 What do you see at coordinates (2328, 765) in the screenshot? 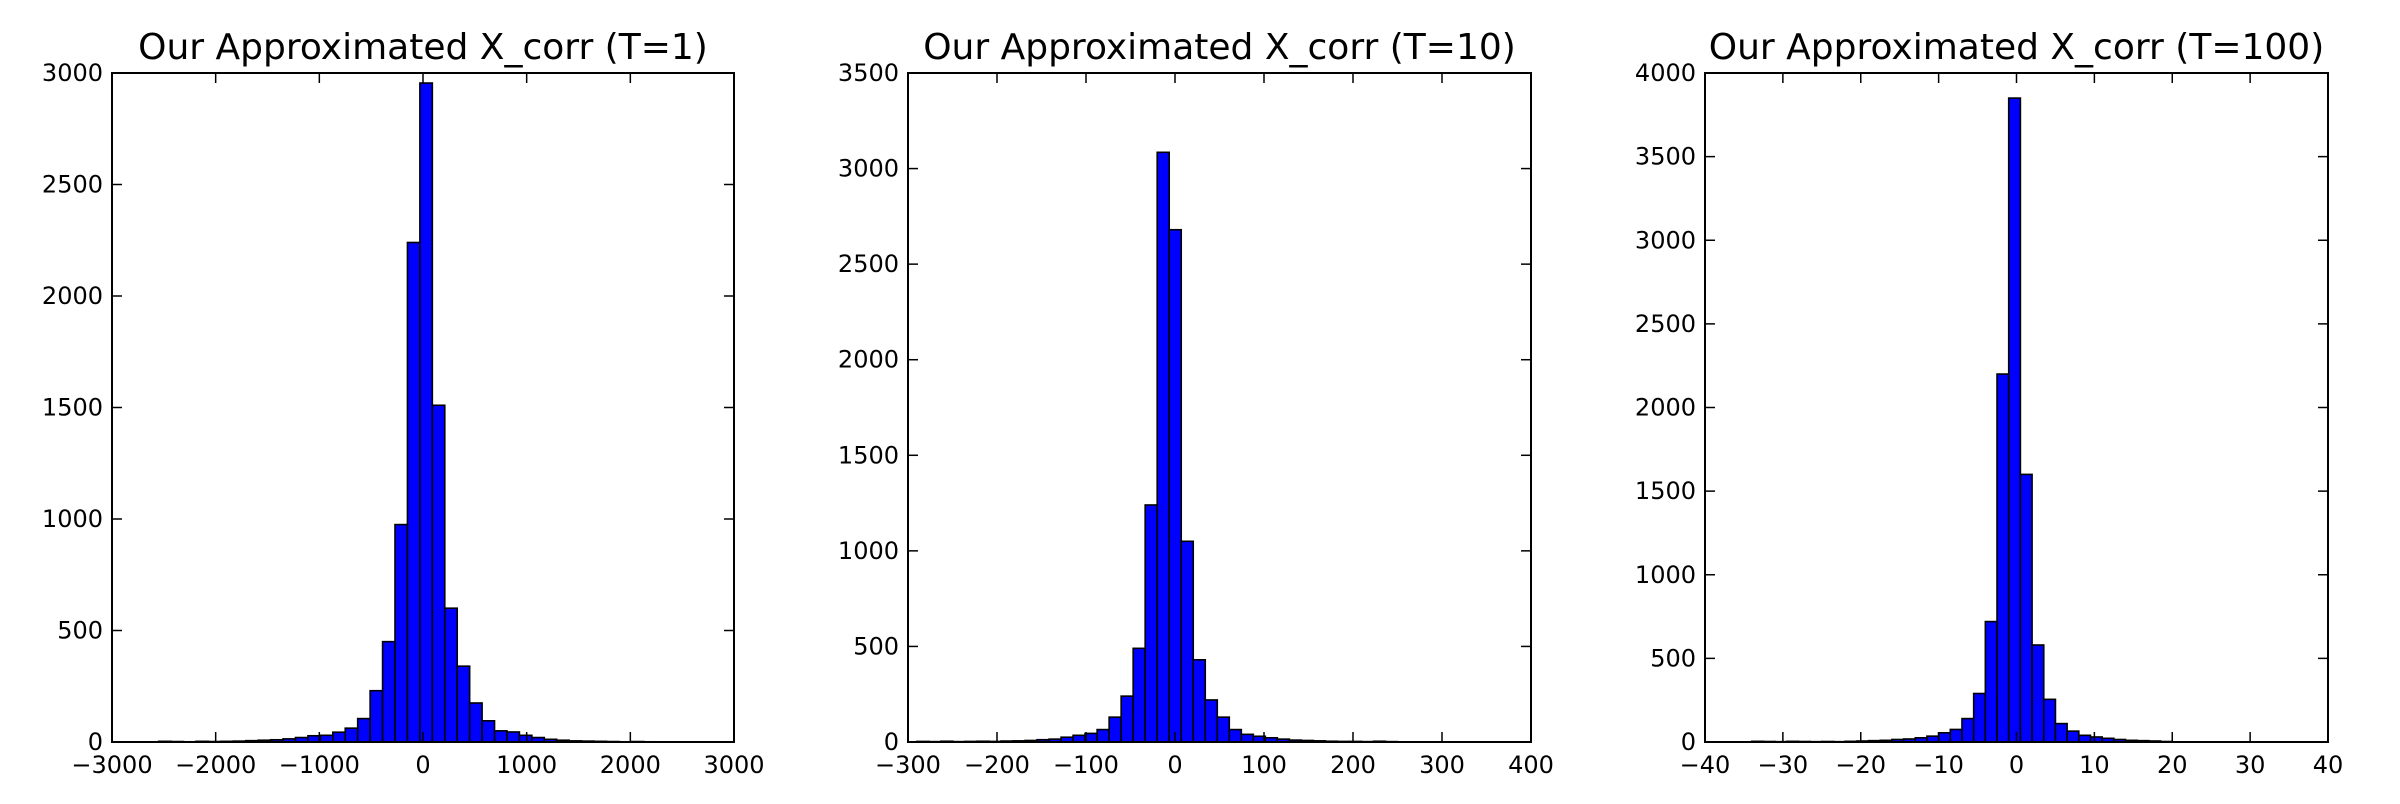
I see `x-tick-label: 40` at bounding box center [2328, 765].